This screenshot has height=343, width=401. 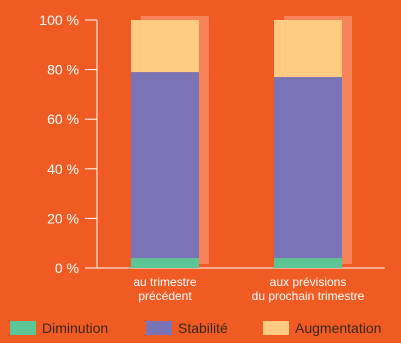 I want to click on x-tick-label: du prochain trimestre, so click(x=308, y=296).